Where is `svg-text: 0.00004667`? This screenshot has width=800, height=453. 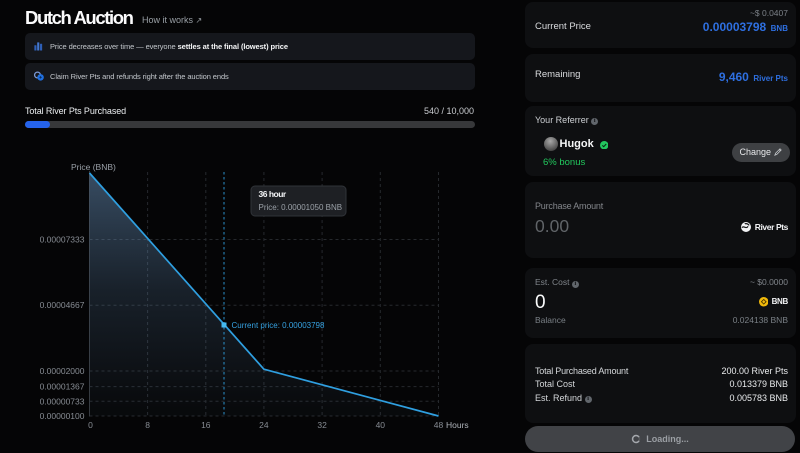
svg-text: 0.00004667 is located at coordinates (62, 305).